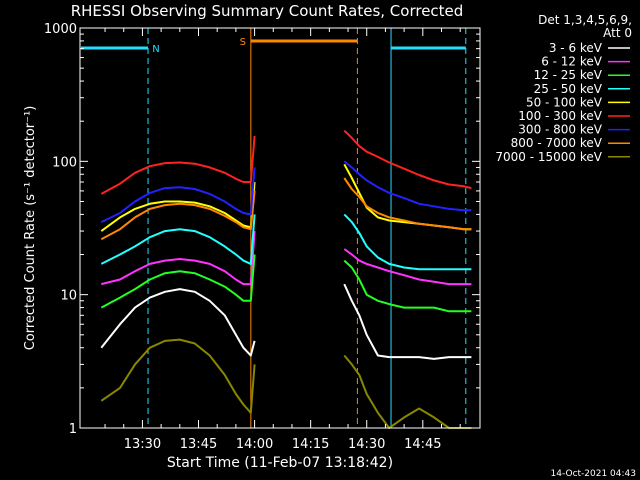 The image size is (640, 480). I want to click on annotation-letter: S, so click(243, 42).